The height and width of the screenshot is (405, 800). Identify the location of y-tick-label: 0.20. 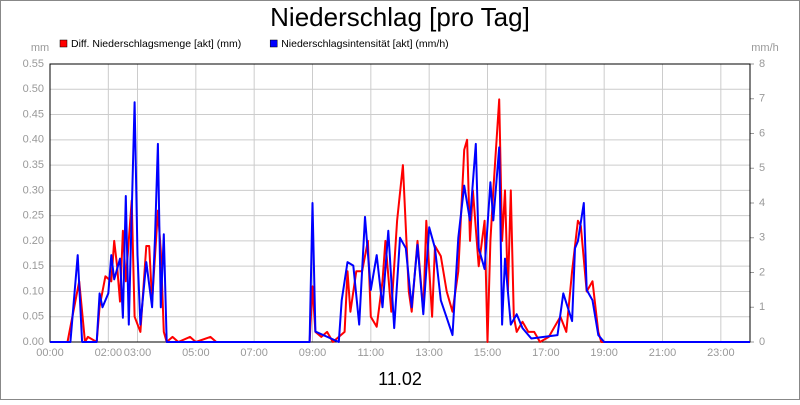
(33, 241).